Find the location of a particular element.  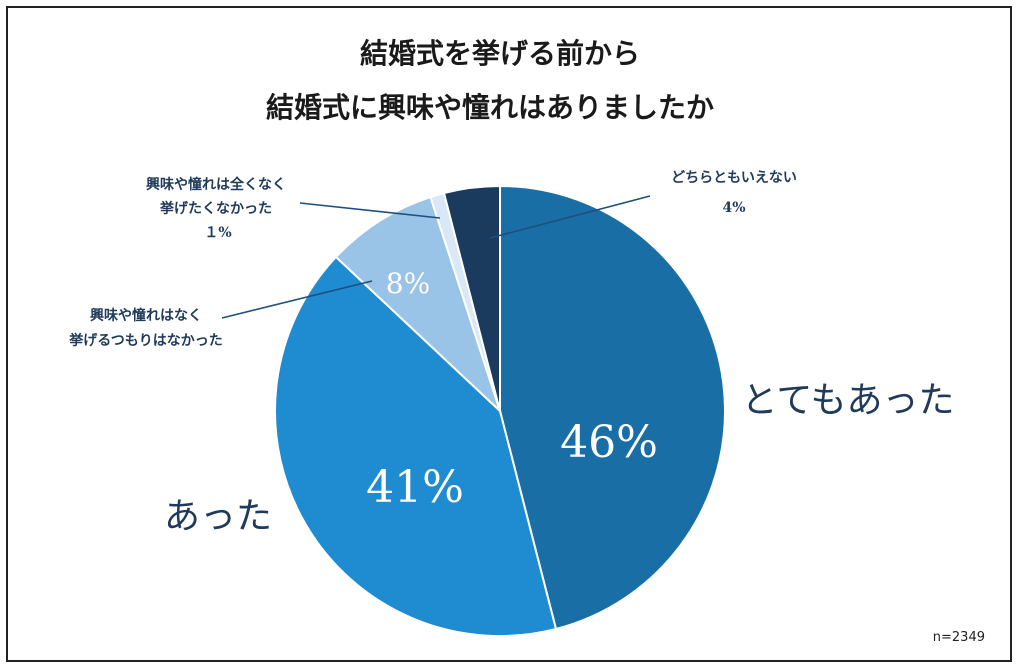

category-label-not-at-all-line-1: 興味や憧れは全くなく is located at coordinates (216, 184).